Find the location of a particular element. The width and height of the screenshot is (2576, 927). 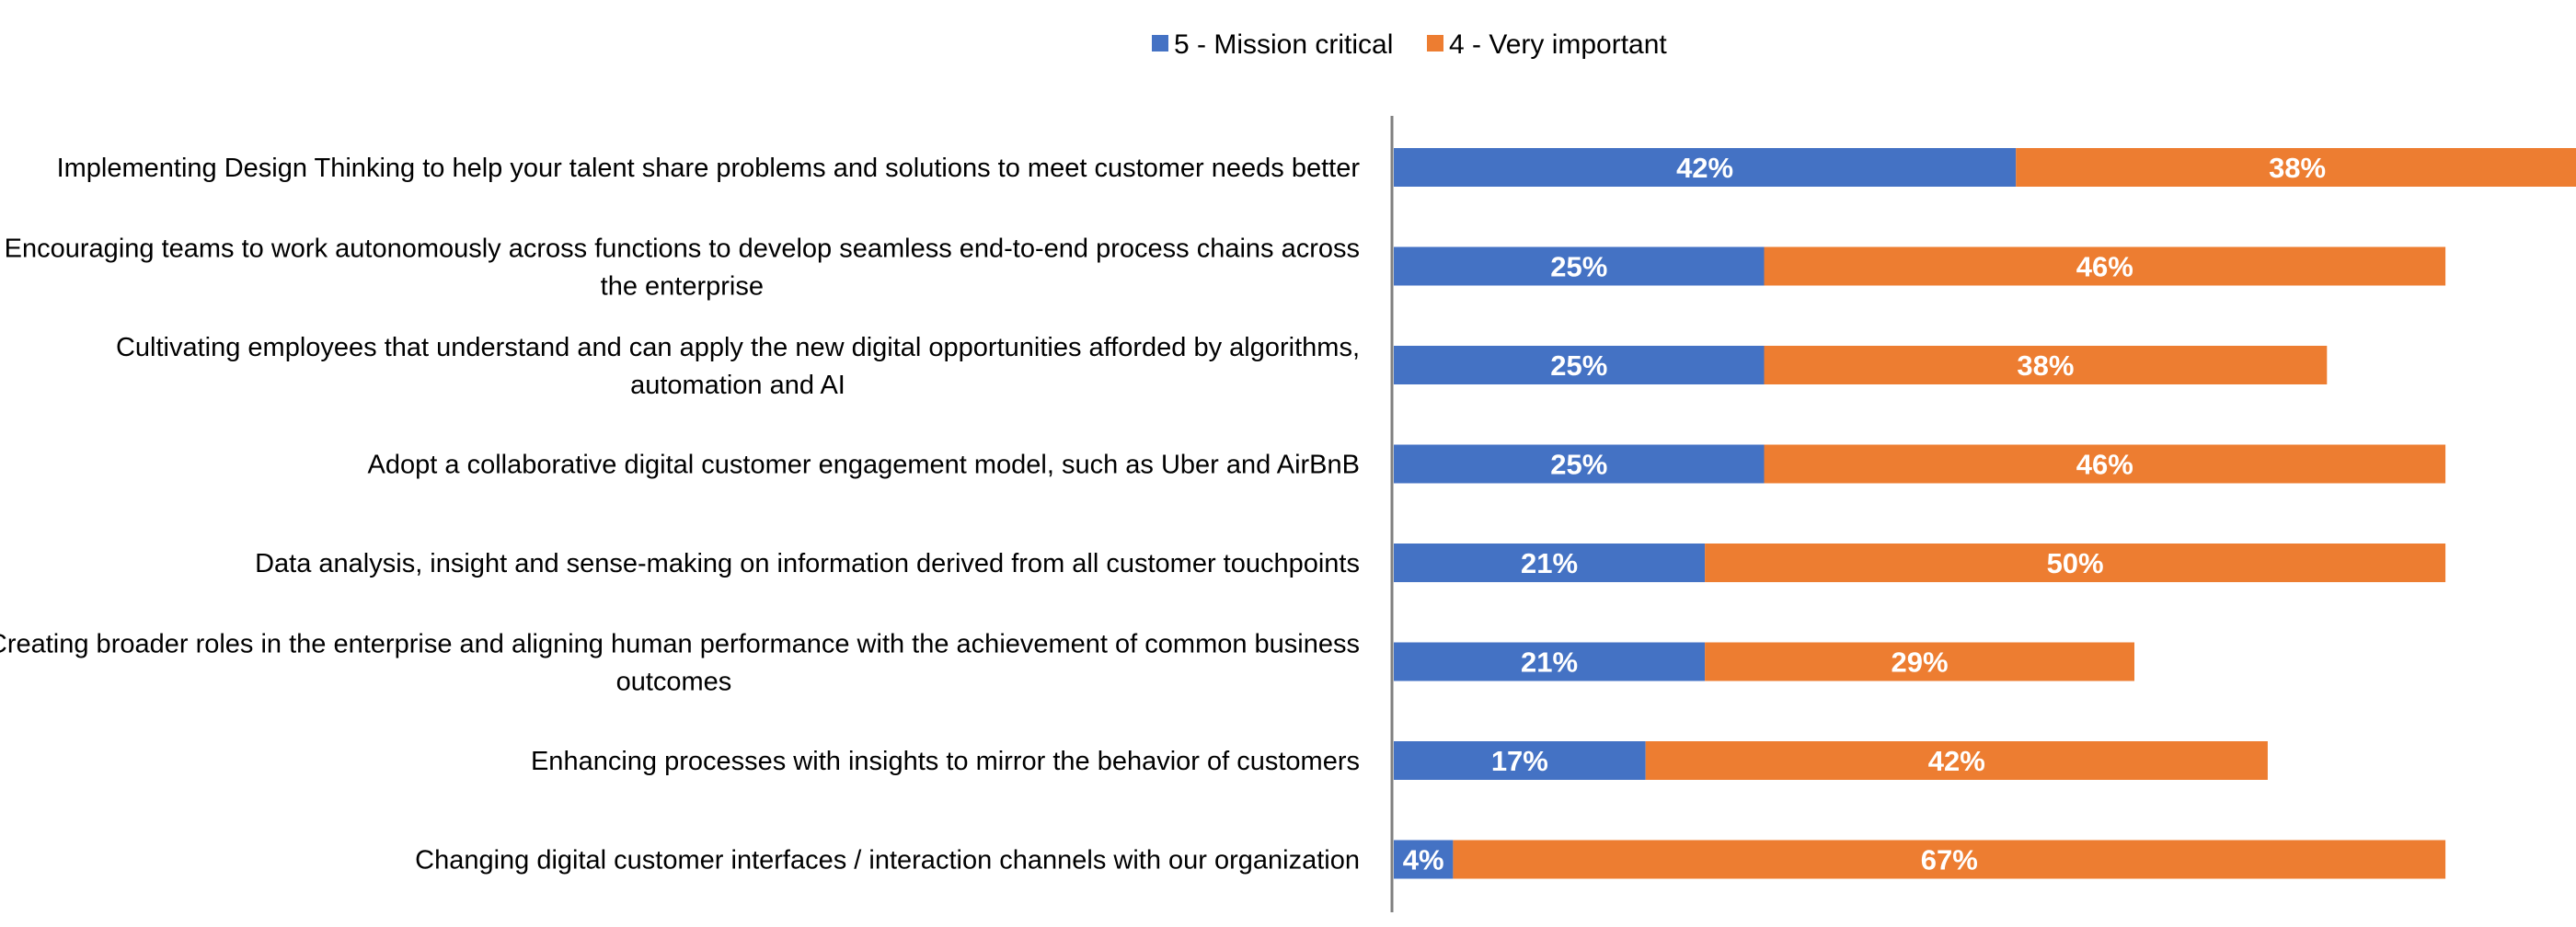

category-label-line-2: outcomes is located at coordinates (674, 682).